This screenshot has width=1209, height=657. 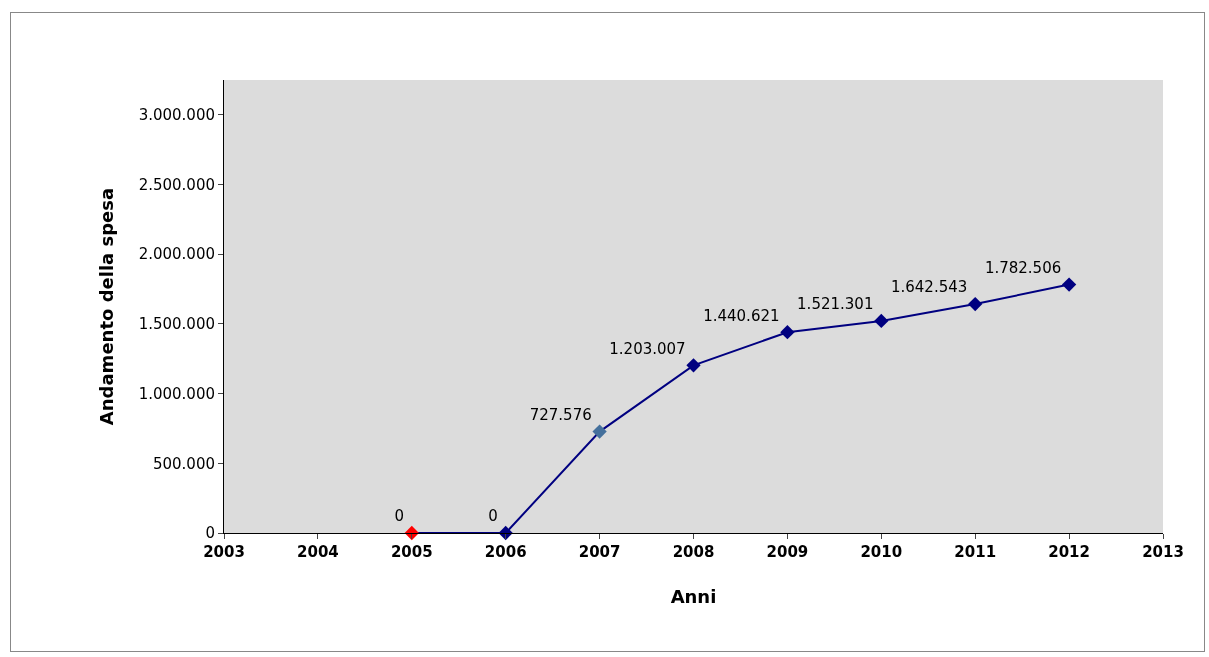 I want to click on data-label: 1.782.506, so click(x=1023, y=267).